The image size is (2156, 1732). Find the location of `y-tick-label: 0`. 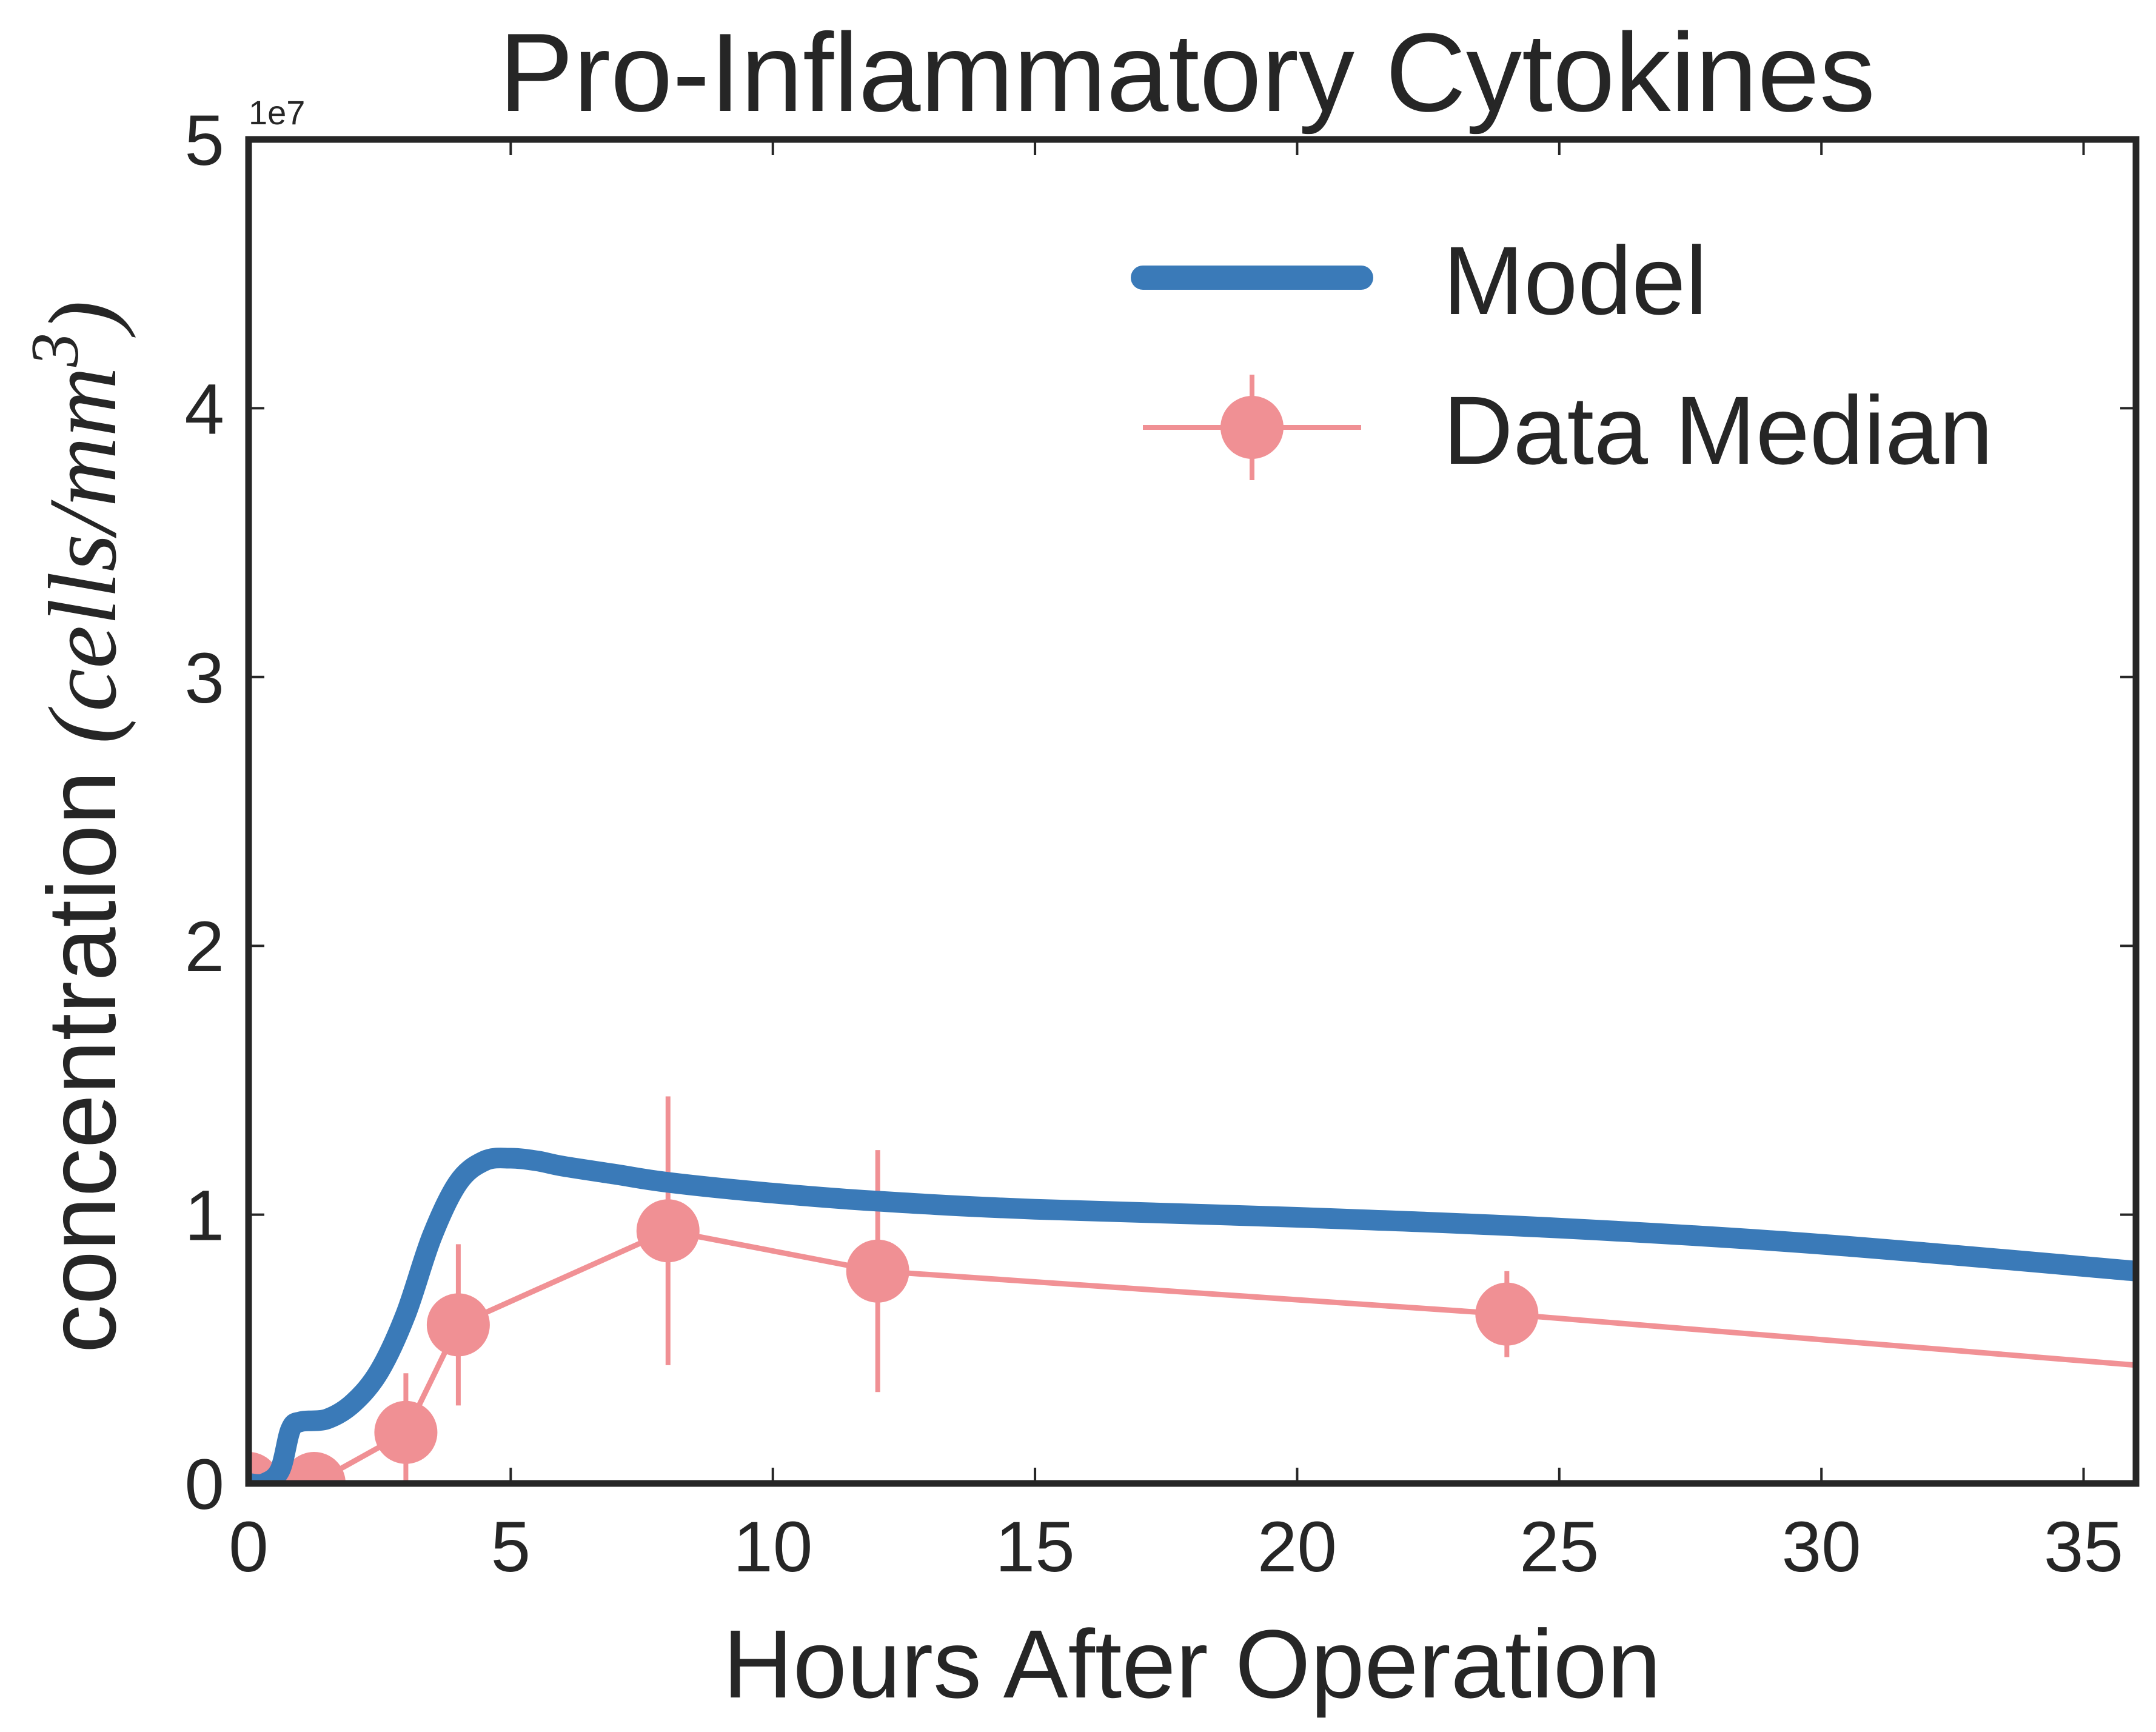

y-tick-label: 0 is located at coordinates (204, 1485).